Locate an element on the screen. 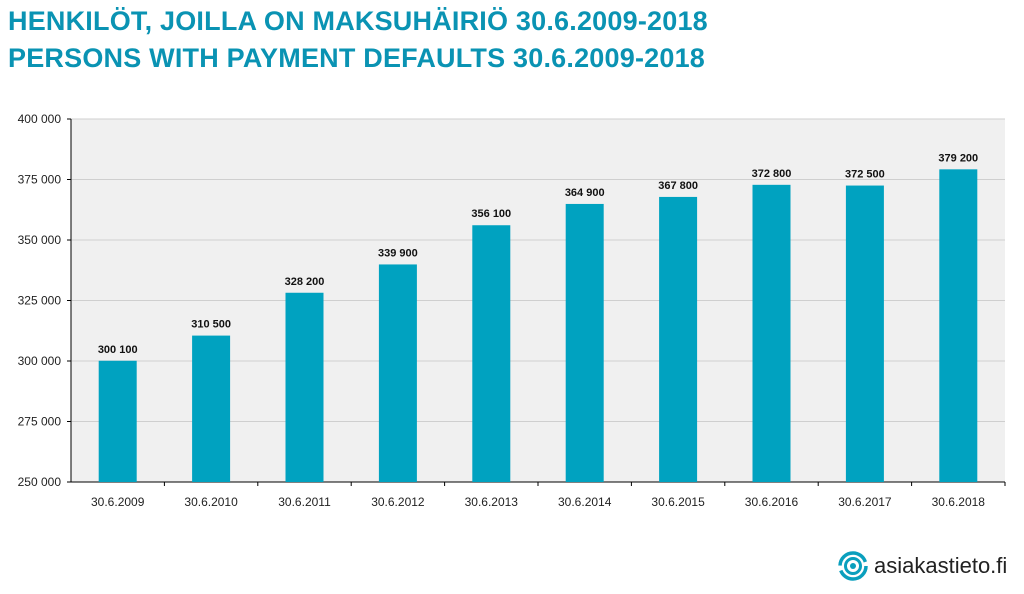 This screenshot has width=1024, height=594. data-label: 356 100 is located at coordinates (491, 214).